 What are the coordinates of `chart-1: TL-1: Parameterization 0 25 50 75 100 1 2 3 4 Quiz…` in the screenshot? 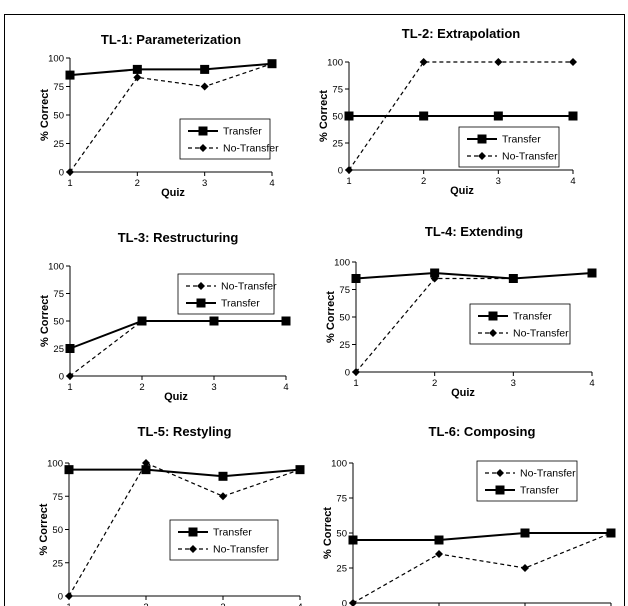 It's located at (159, 115).